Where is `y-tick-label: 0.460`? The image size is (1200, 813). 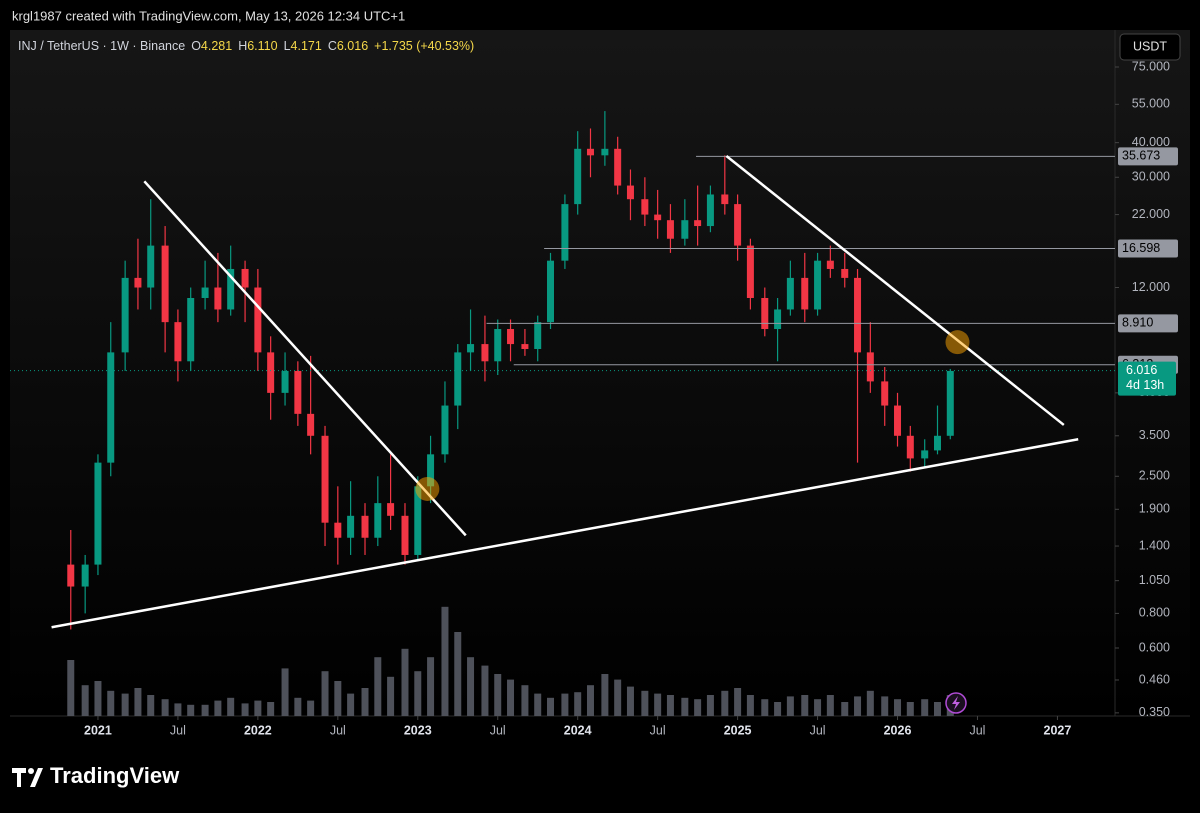
y-tick-label: 0.460 is located at coordinates (1154, 679).